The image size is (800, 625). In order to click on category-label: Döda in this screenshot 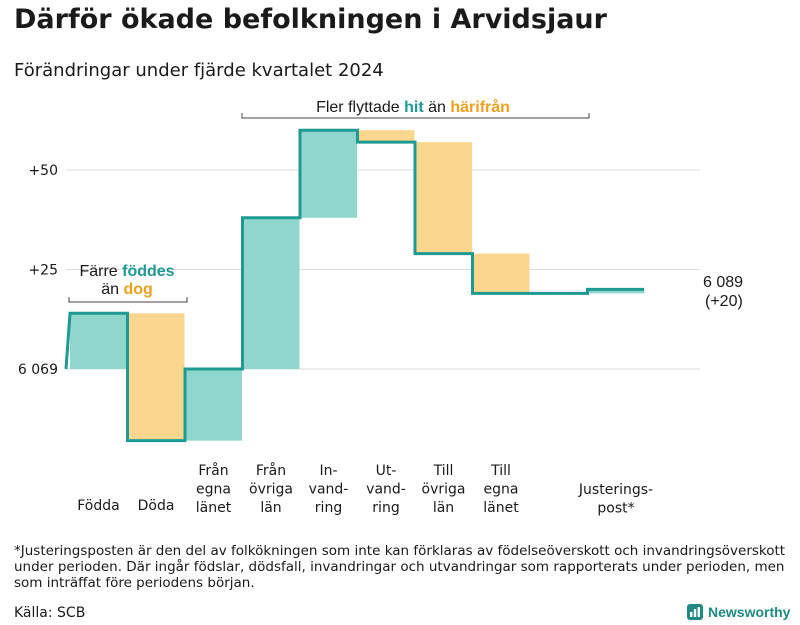, I will do `click(156, 506)`.